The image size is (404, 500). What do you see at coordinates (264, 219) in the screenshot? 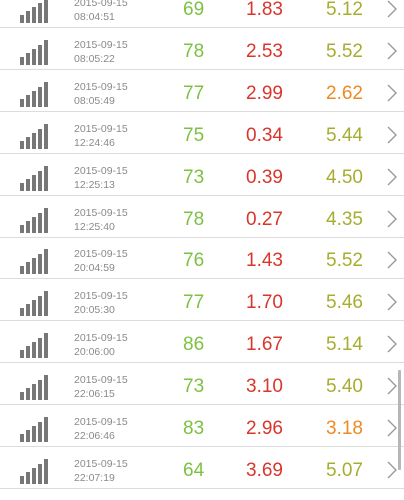
I see `value-2: 0.27` at bounding box center [264, 219].